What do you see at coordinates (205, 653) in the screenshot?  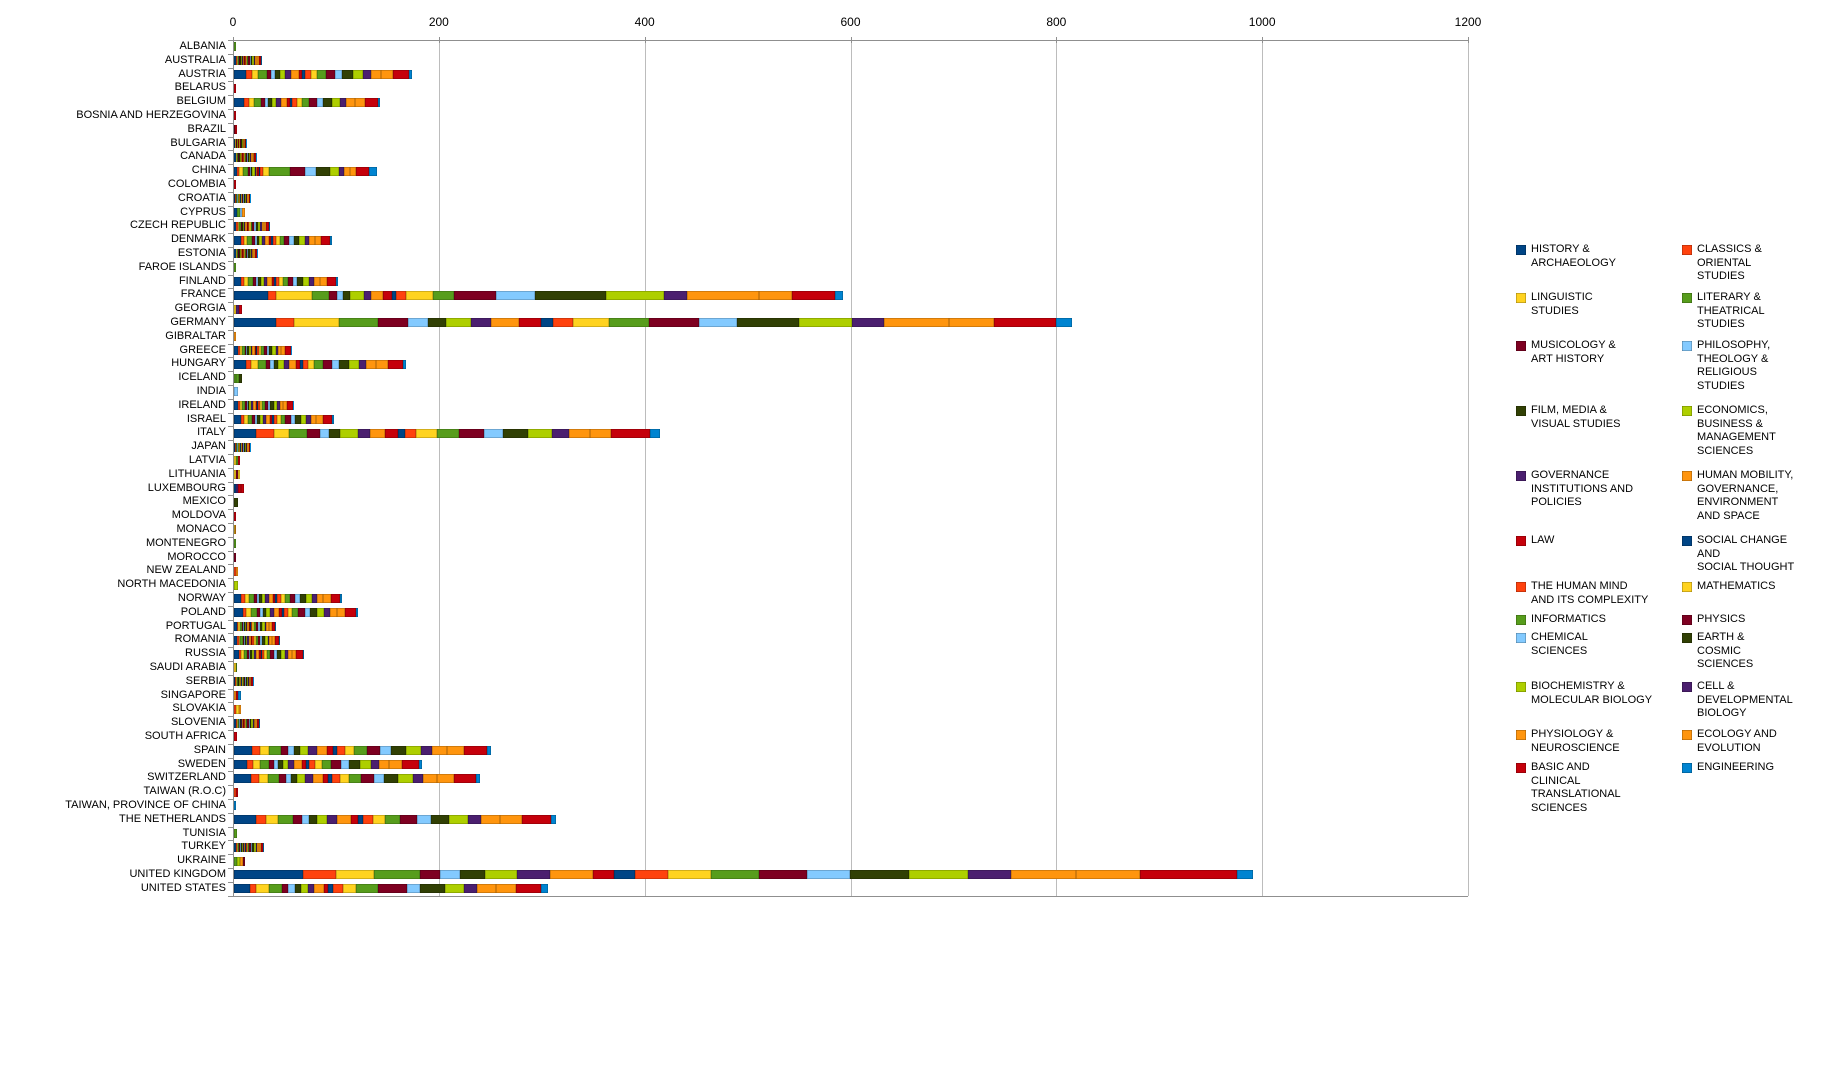 I see `country-label: RUSSIA` at bounding box center [205, 653].